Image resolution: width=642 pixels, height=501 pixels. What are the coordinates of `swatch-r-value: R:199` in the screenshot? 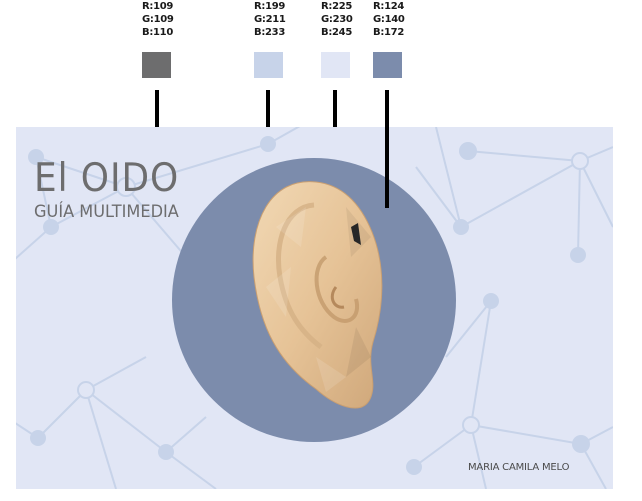 It's located at (270, 6).